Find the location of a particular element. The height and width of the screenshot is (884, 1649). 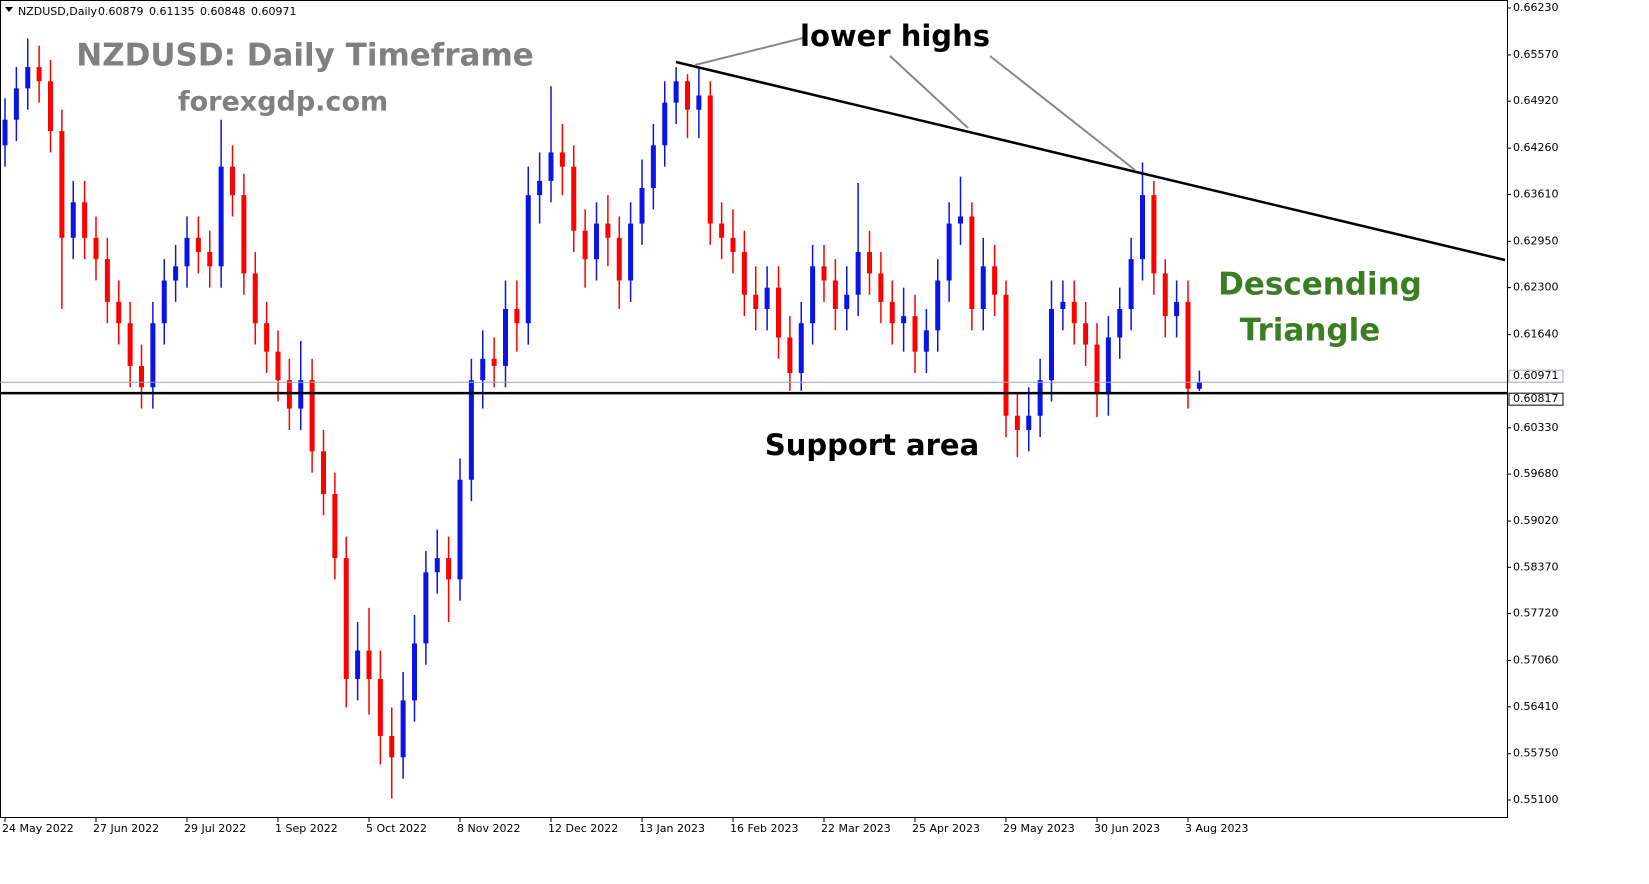

y-tick-label: 0.63610 is located at coordinates (1536, 193).